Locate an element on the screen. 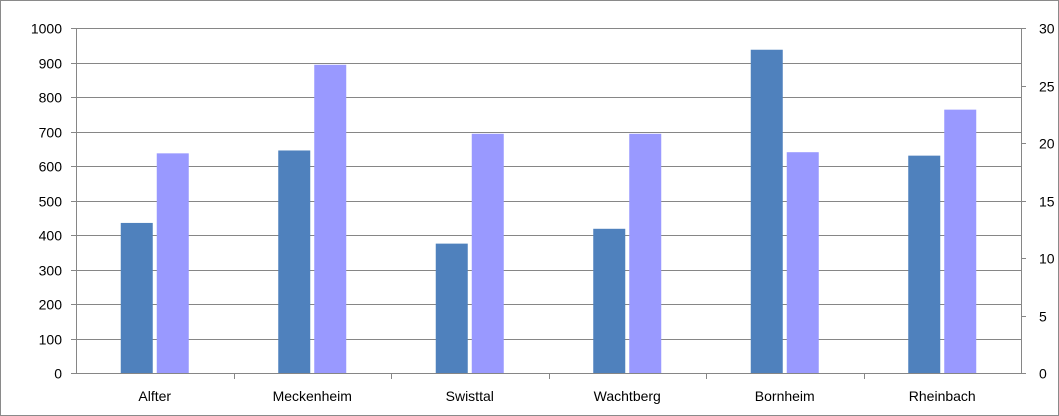 The image size is (1059, 416). bar-series1-rheinbach is located at coordinates (924, 264).